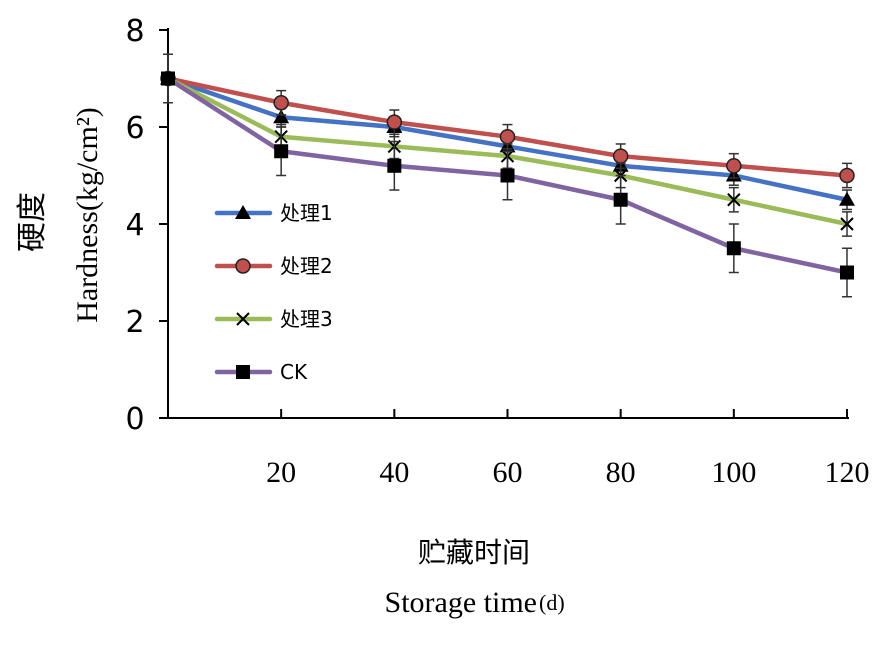  Describe the element at coordinates (273, 266) in the screenshot. I see `legend-item: 处理2` at that location.